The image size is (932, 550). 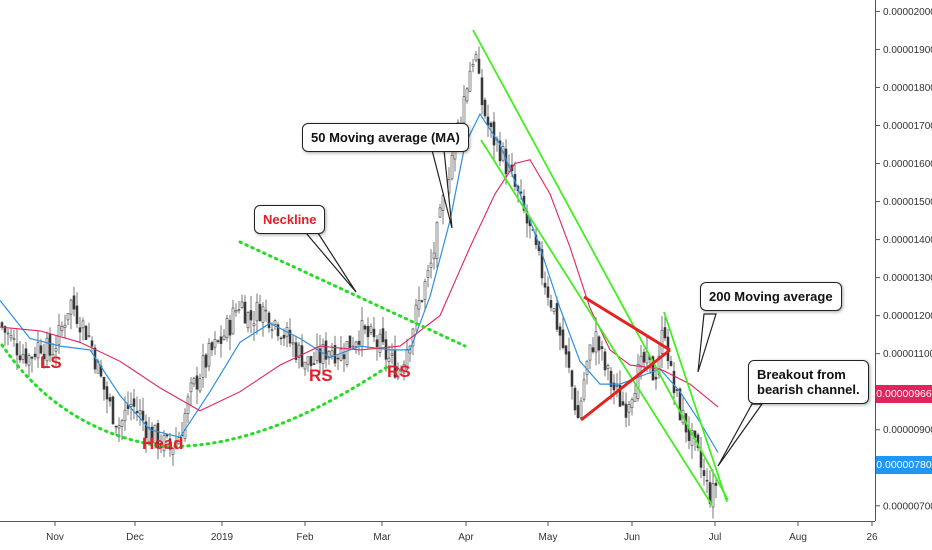 I want to click on current-ma200-price-tag: 0.00000966, so click(x=904, y=394).